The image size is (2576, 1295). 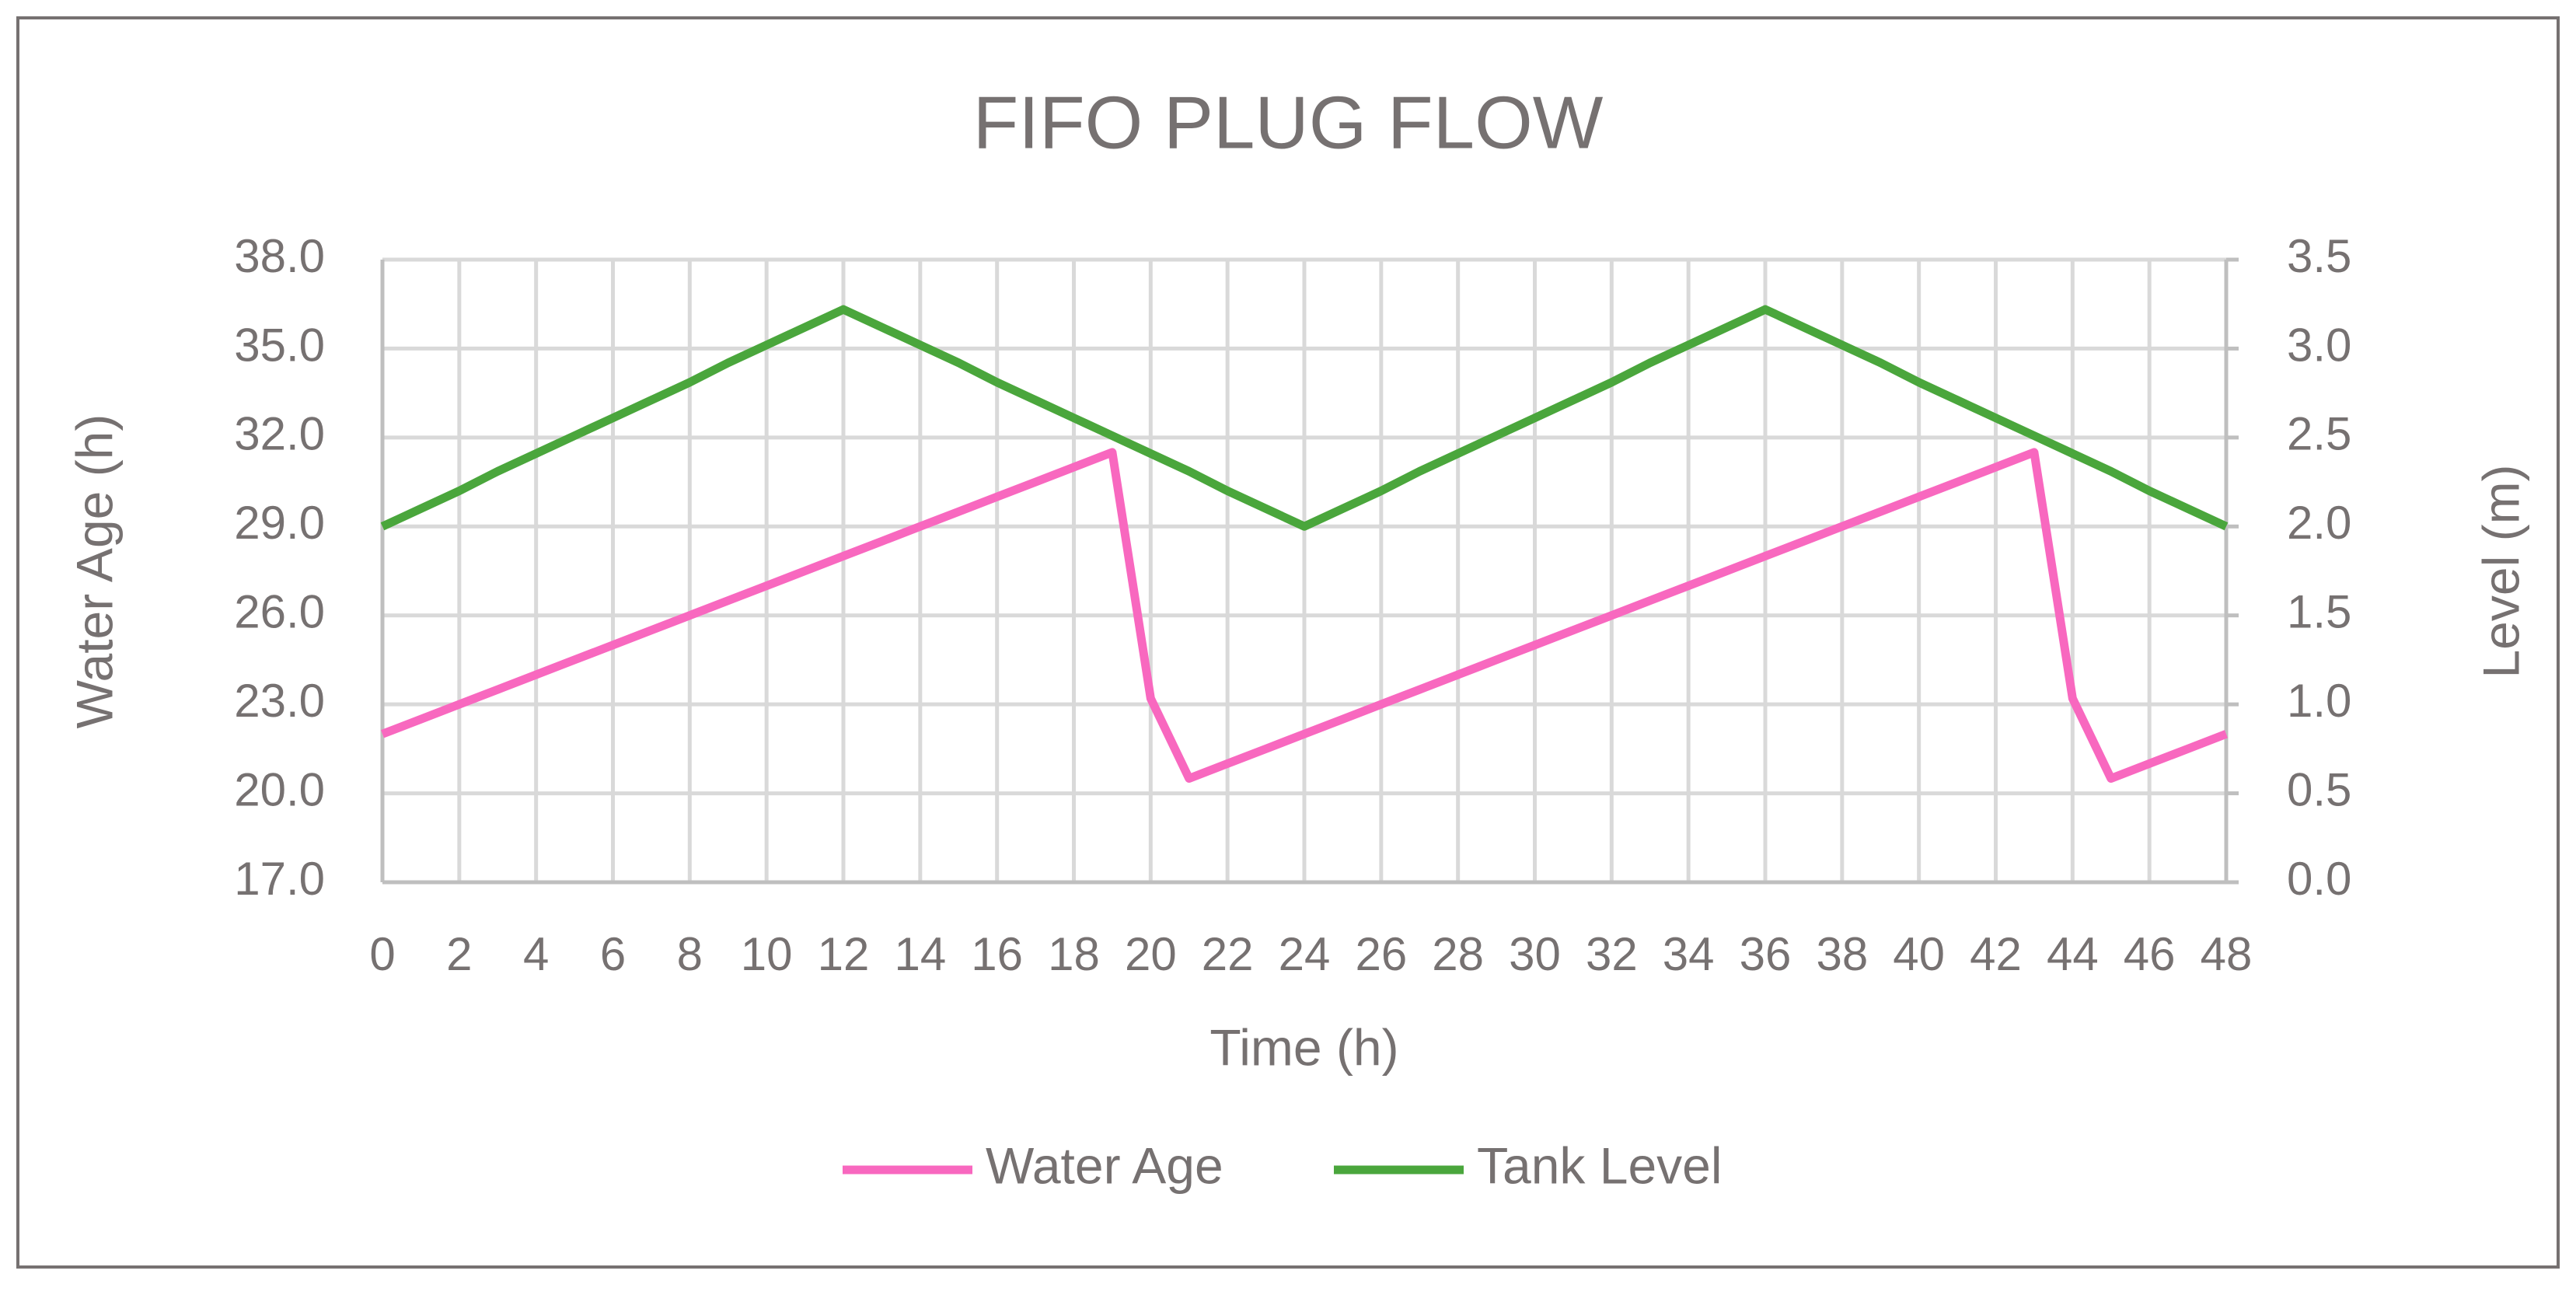 I want to click on y-tick-label: 23.0, so click(x=279, y=701).